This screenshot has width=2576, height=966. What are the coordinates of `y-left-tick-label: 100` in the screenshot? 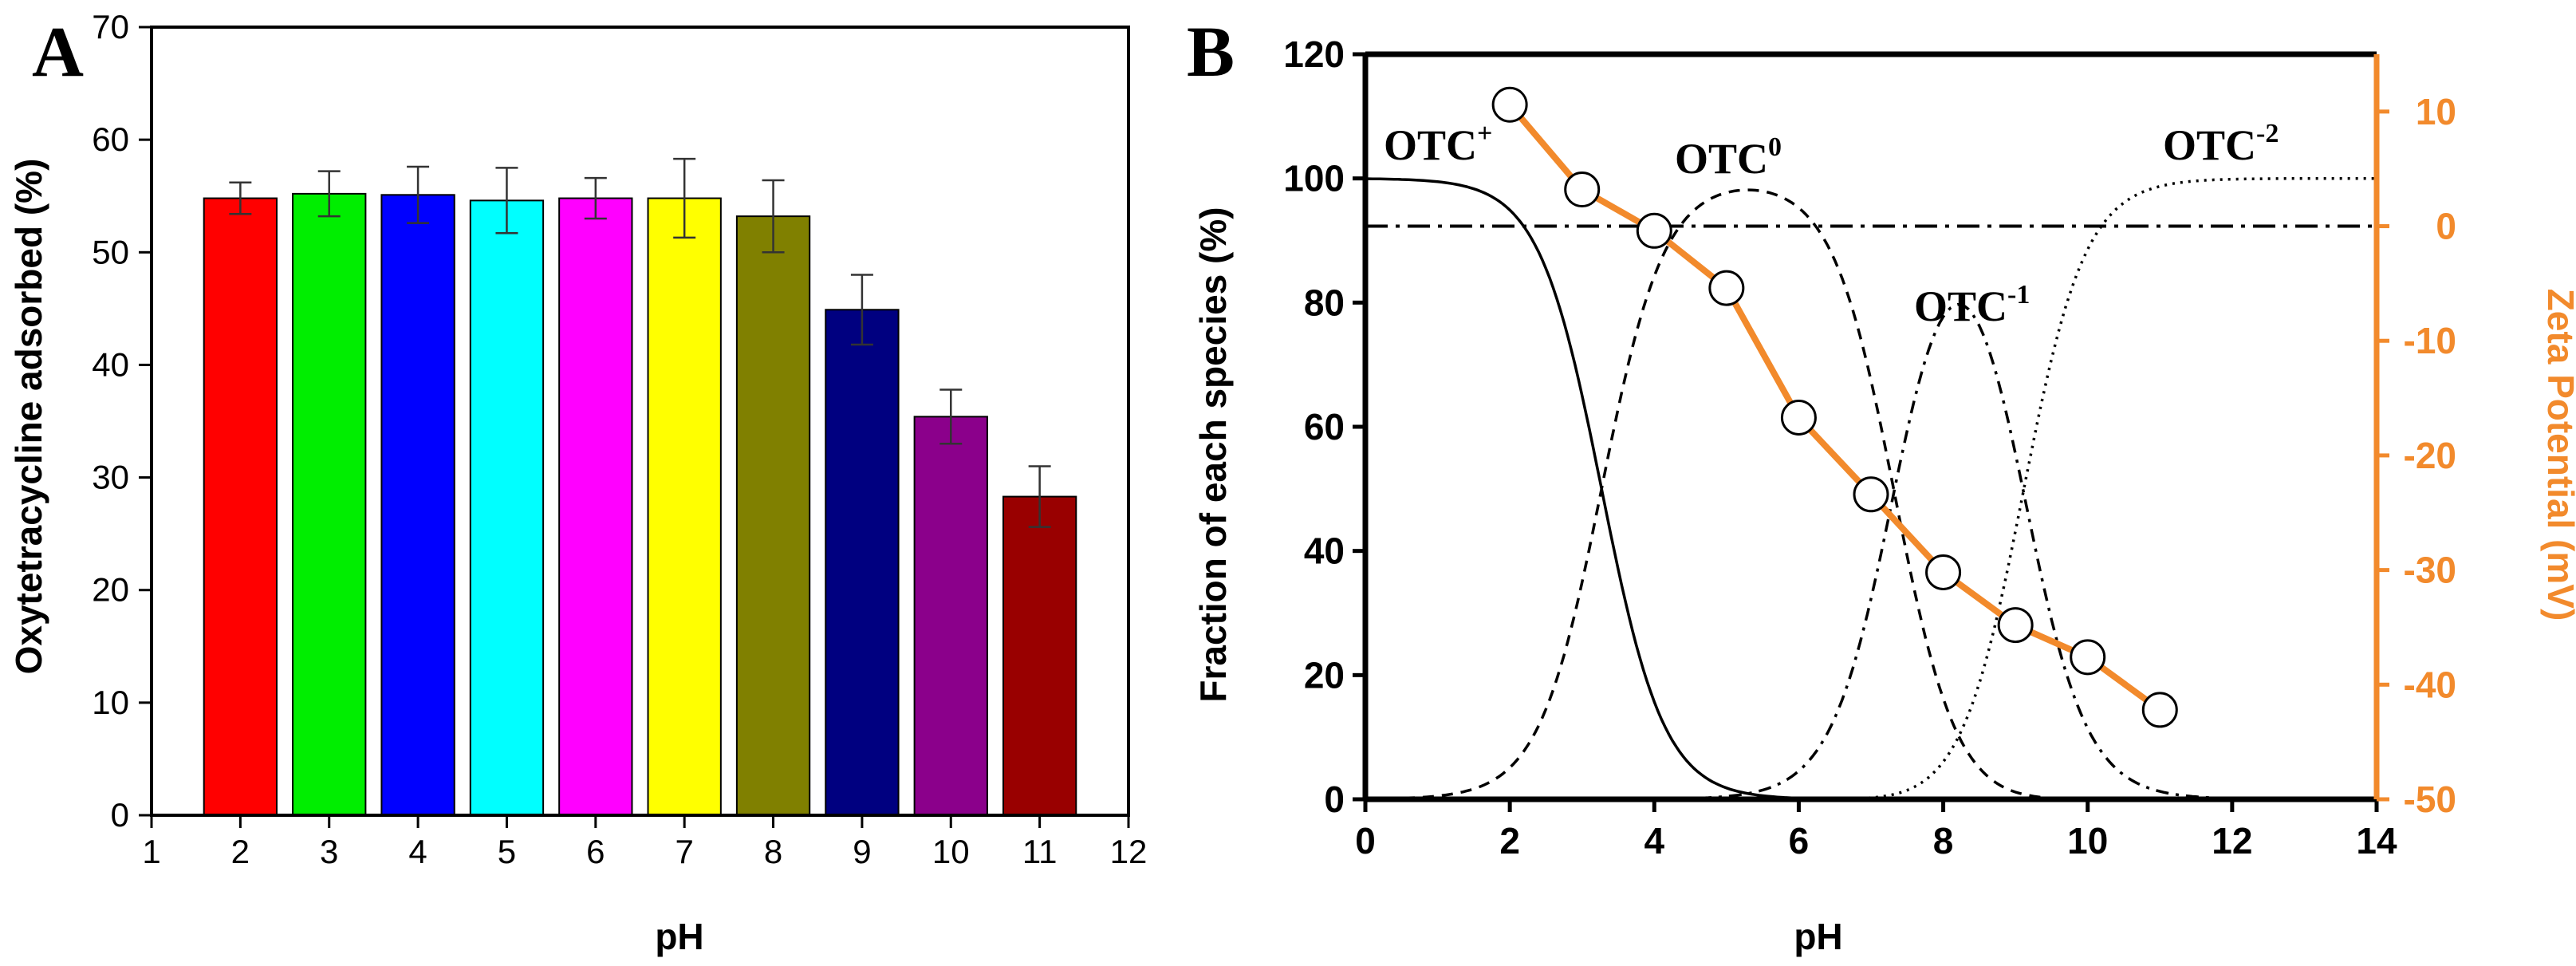 It's located at (1314, 178).